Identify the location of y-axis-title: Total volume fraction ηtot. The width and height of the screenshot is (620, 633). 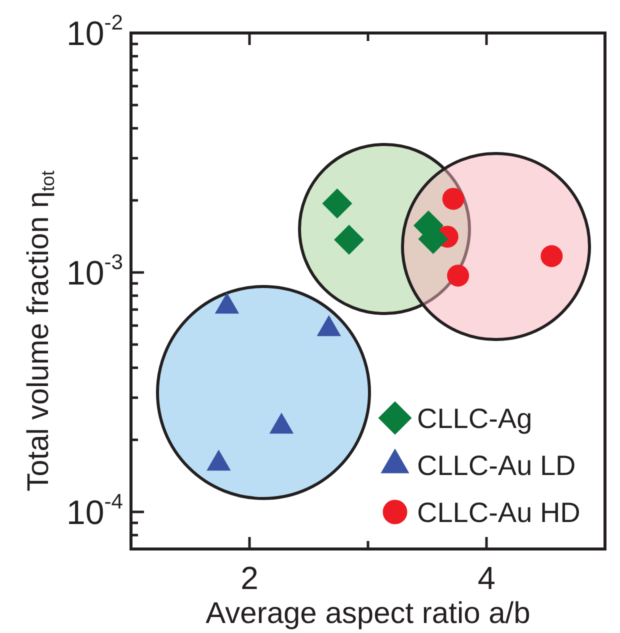
(40, 331).